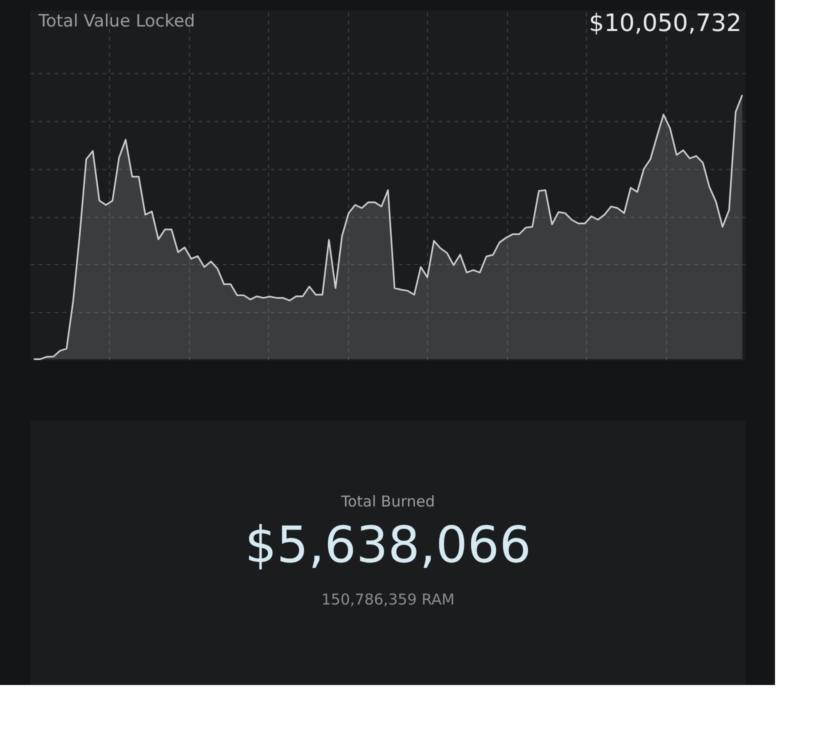  What do you see at coordinates (388, 599) in the screenshot?
I see `text: 150,786,359 RAM` at bounding box center [388, 599].